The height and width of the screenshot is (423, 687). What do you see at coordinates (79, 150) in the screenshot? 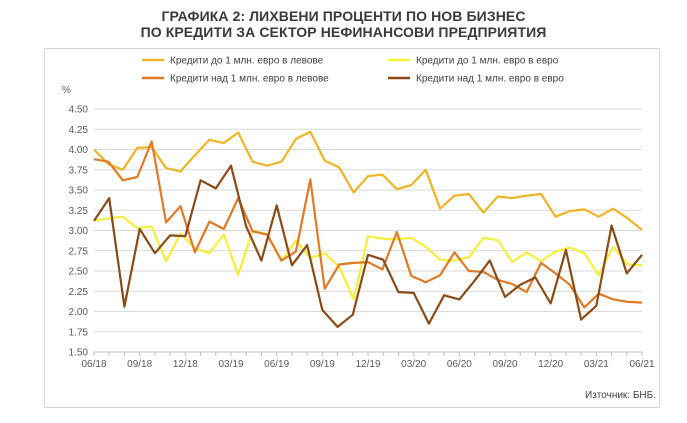
I see `y-tick-label: 4.00` at bounding box center [79, 150].